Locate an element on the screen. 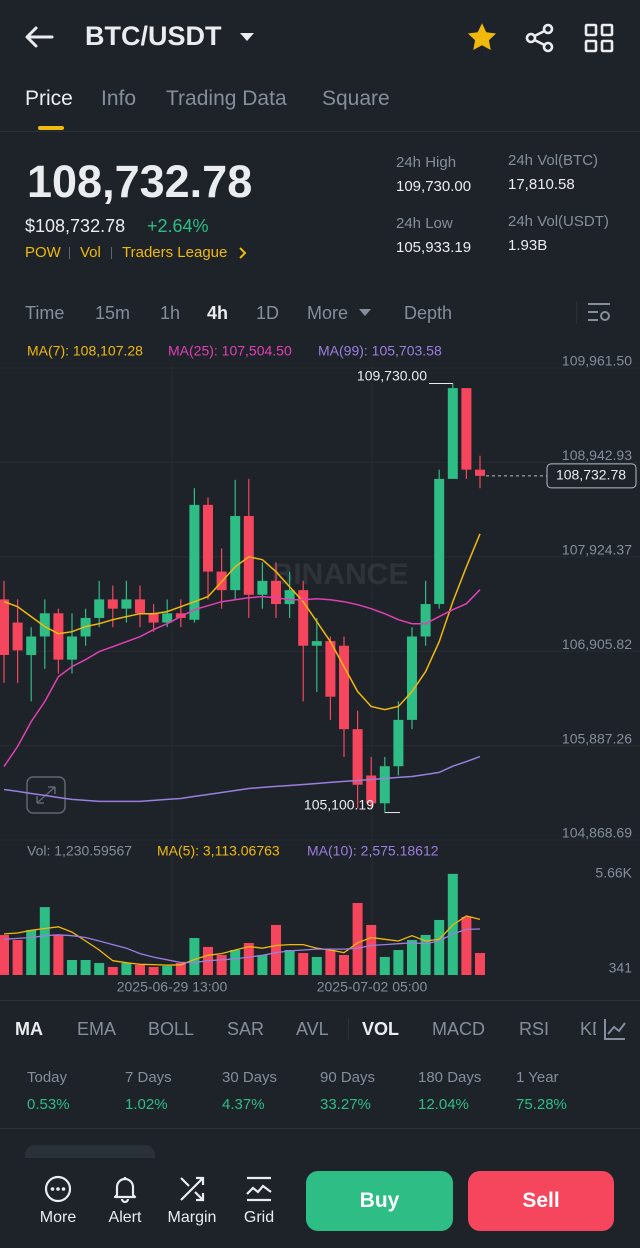  tab: Trading Data is located at coordinates (226, 98).